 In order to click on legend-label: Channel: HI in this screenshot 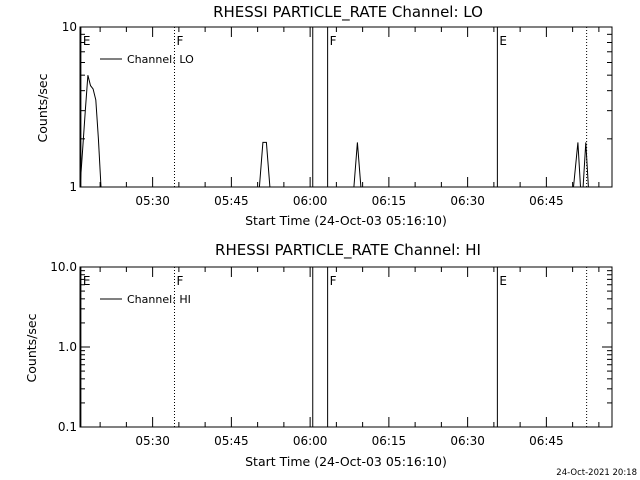, I will do `click(159, 299)`.